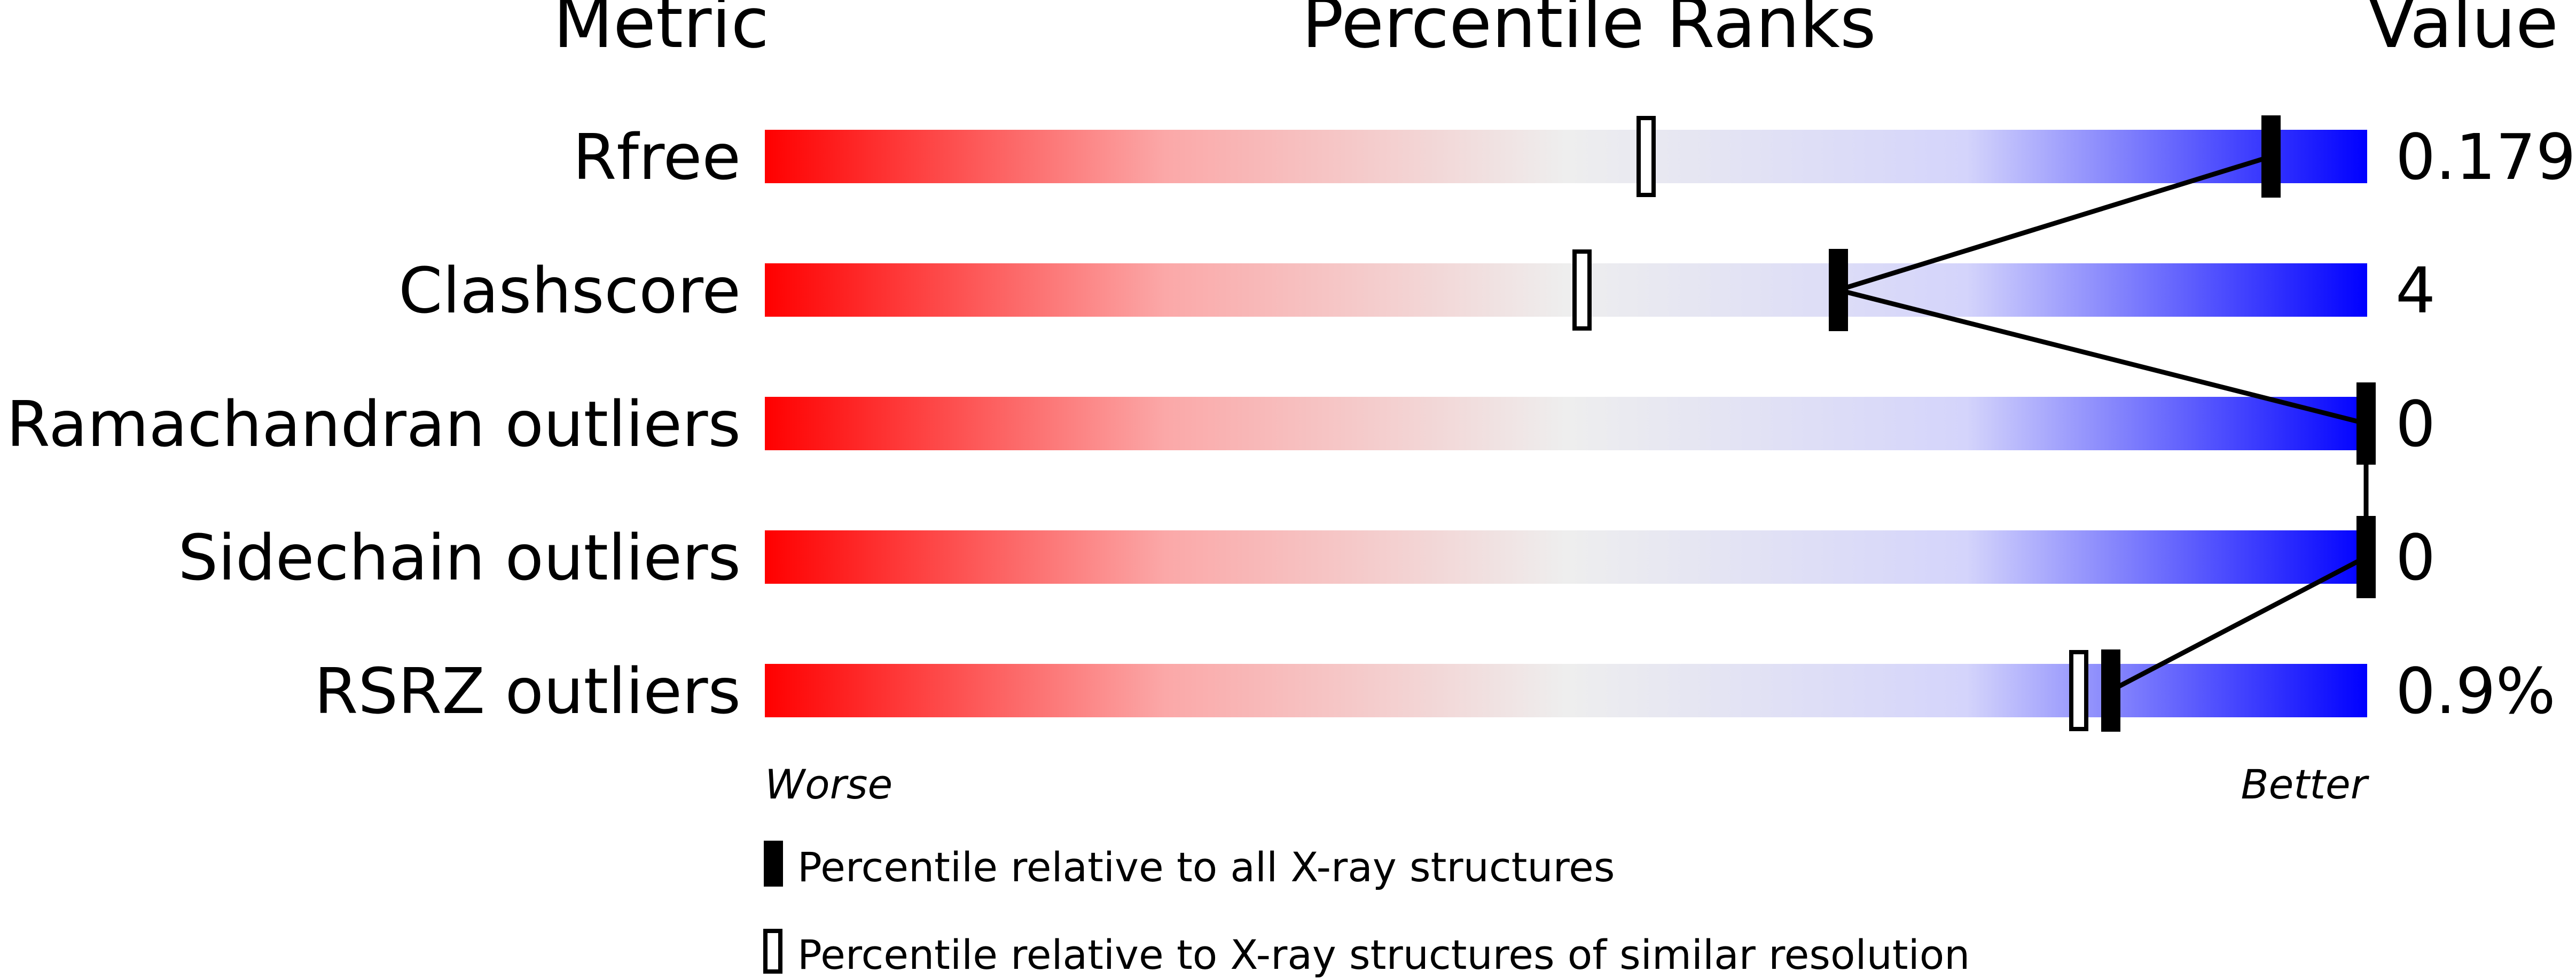 The height and width of the screenshot is (979, 2576). Describe the element at coordinates (569, 290) in the screenshot. I see `metric-label: Clashscore` at that location.